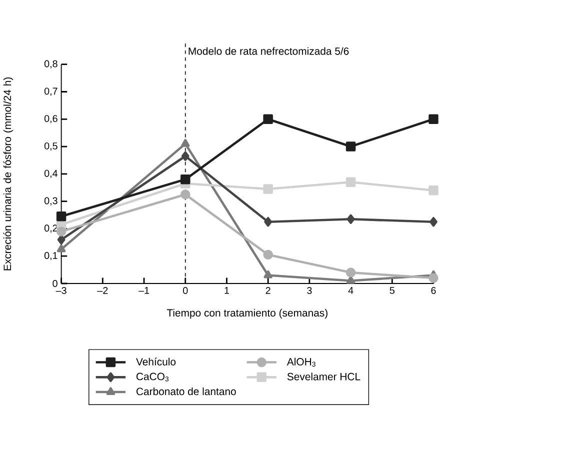  Describe the element at coordinates (51, 92) in the screenshot. I see `y-tick-label: 0,7` at that location.